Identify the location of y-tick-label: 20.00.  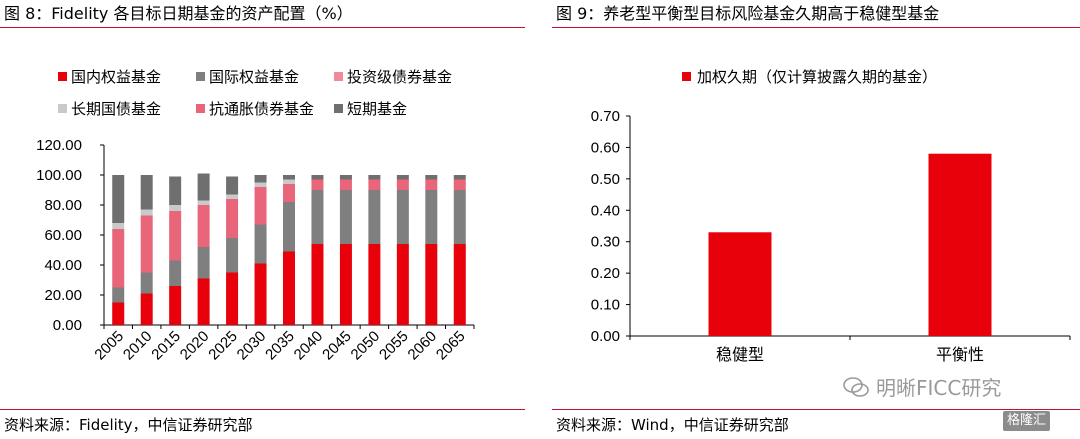
(63, 295).